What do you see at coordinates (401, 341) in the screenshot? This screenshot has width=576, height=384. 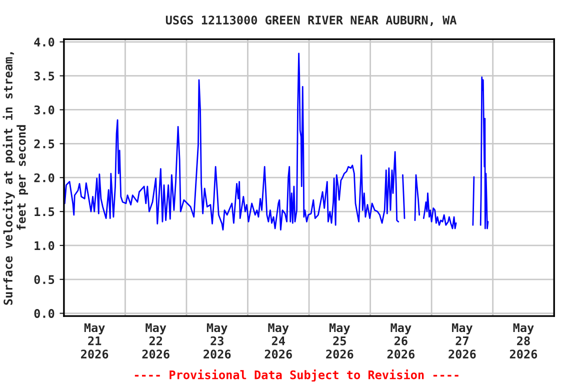 I see `x-tick-label: May 26 2026` at bounding box center [401, 341].